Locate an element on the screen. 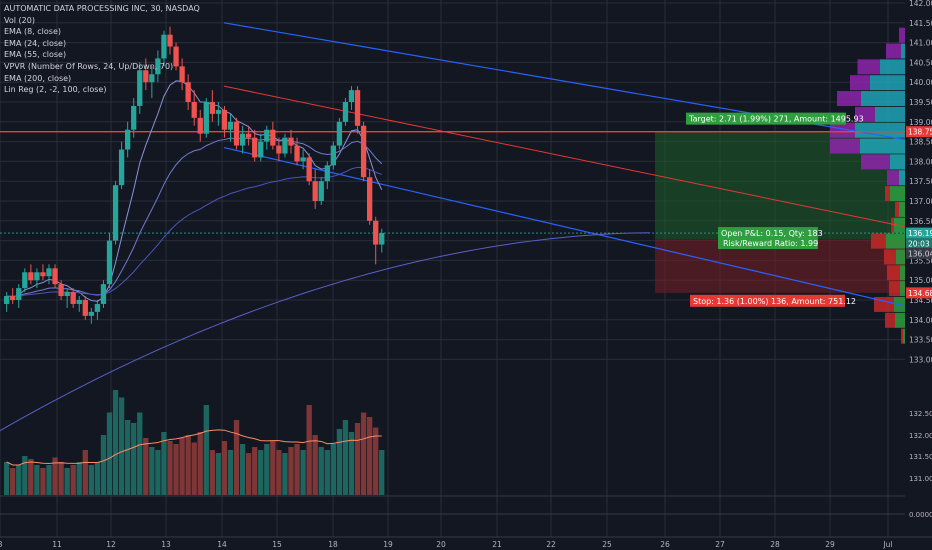 The image size is (932, 550). time-tick-label: 26 is located at coordinates (665, 544).